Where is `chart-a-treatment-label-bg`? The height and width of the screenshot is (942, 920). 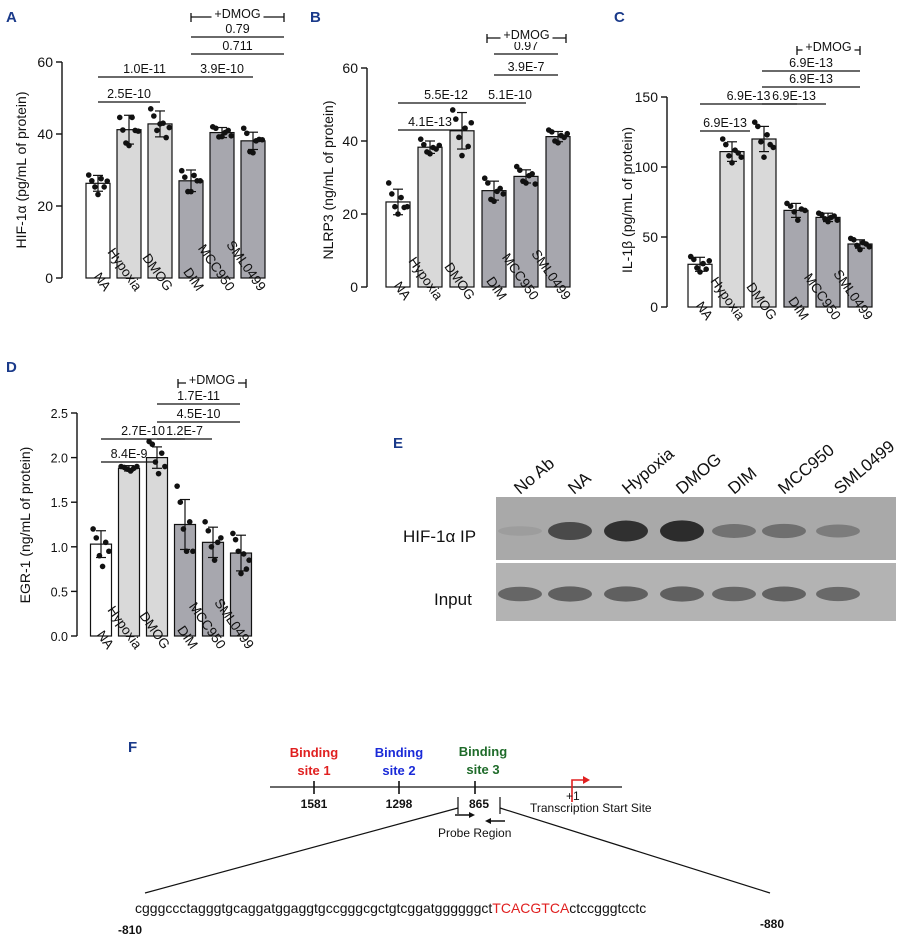
chart-a-treatment-label-bg is located at coordinates (237, 14).